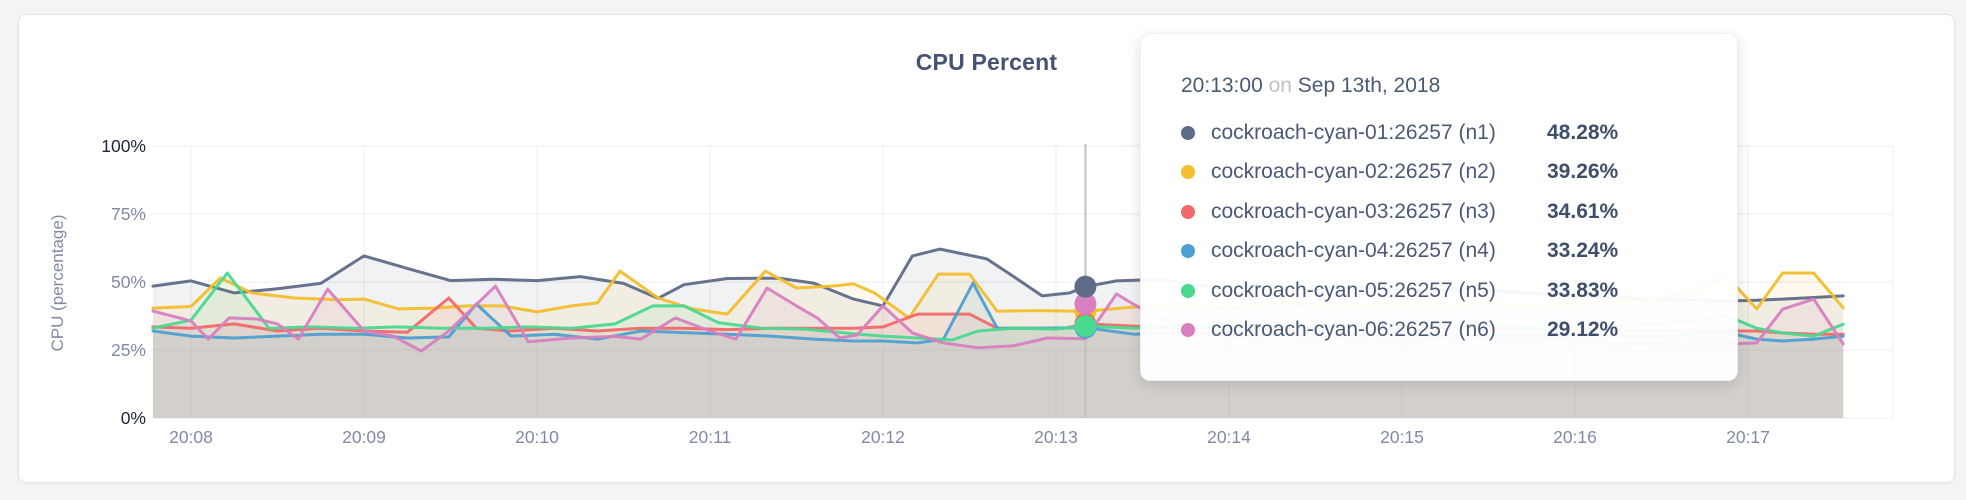  What do you see at coordinates (123, 146) in the screenshot?
I see `y-axis-tick-label: 100%` at bounding box center [123, 146].